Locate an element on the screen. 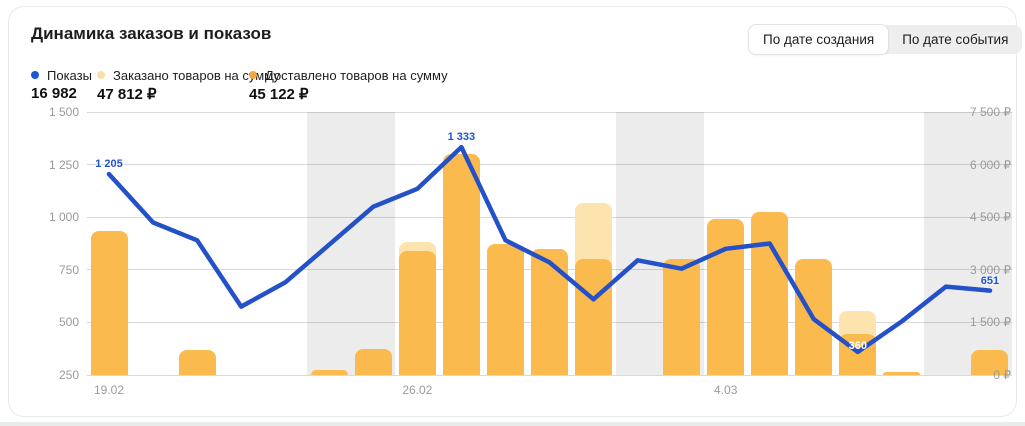 Image resolution: width=1025 pixels, height=426 pixels. y-axis-label-left: 250 is located at coordinates (68, 375).